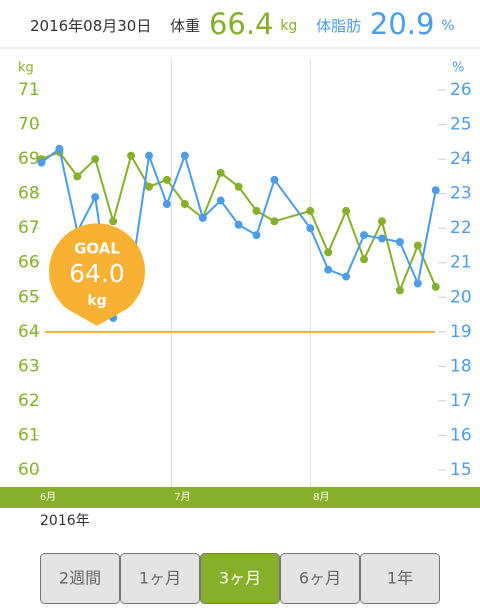 The image size is (480, 613). What do you see at coordinates (29, 90) in the screenshot?
I see `y-tick-label: 71` at bounding box center [29, 90].